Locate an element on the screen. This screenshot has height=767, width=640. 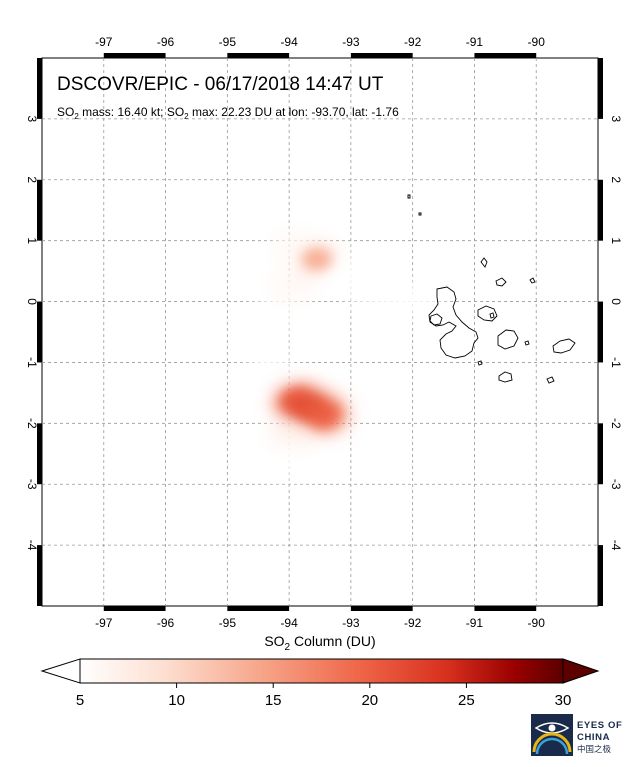
isabela-island is located at coordinates (453, 322).